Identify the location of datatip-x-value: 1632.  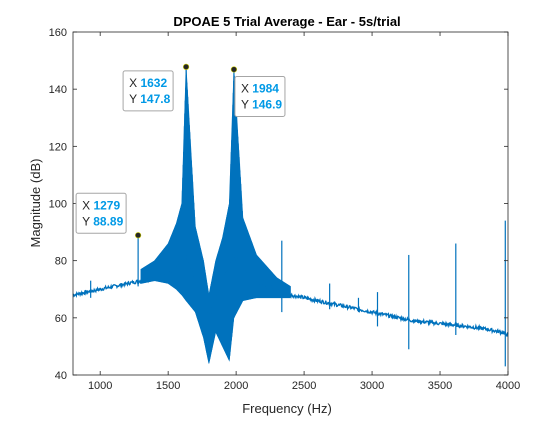
(153, 83).